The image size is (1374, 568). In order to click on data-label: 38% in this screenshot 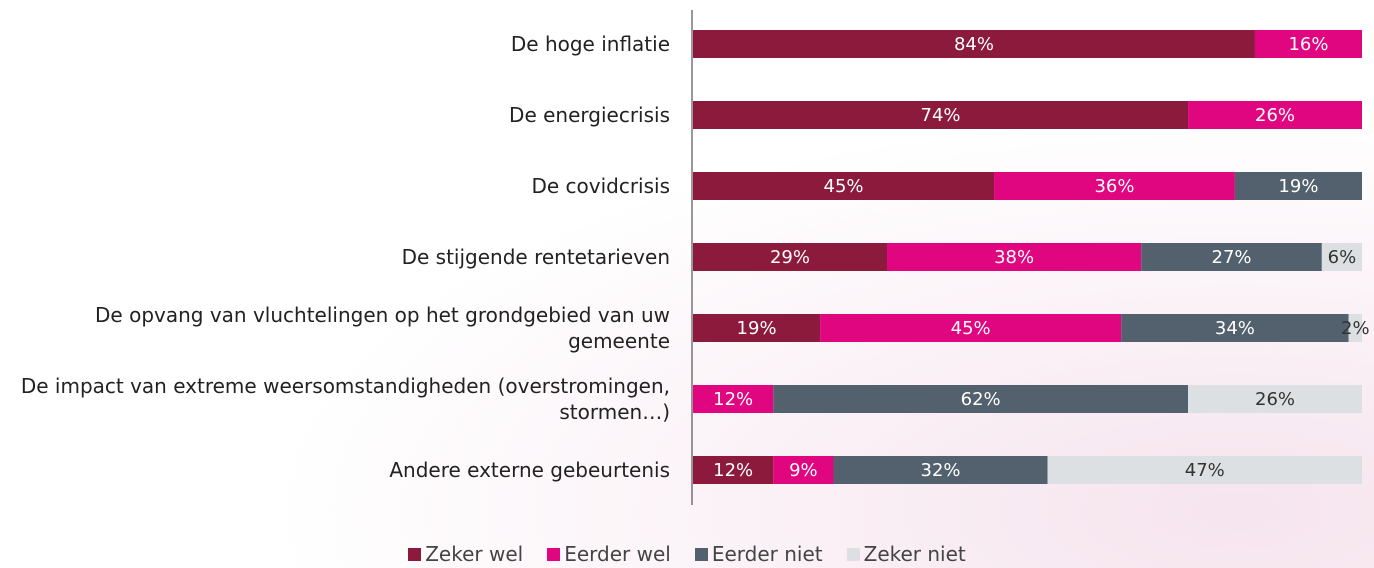, I will do `click(1014, 257)`.